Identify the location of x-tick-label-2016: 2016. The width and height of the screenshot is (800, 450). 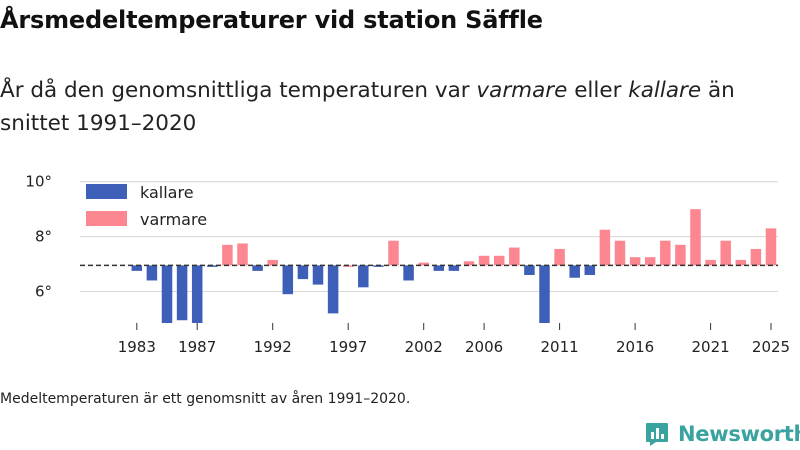
(635, 347).